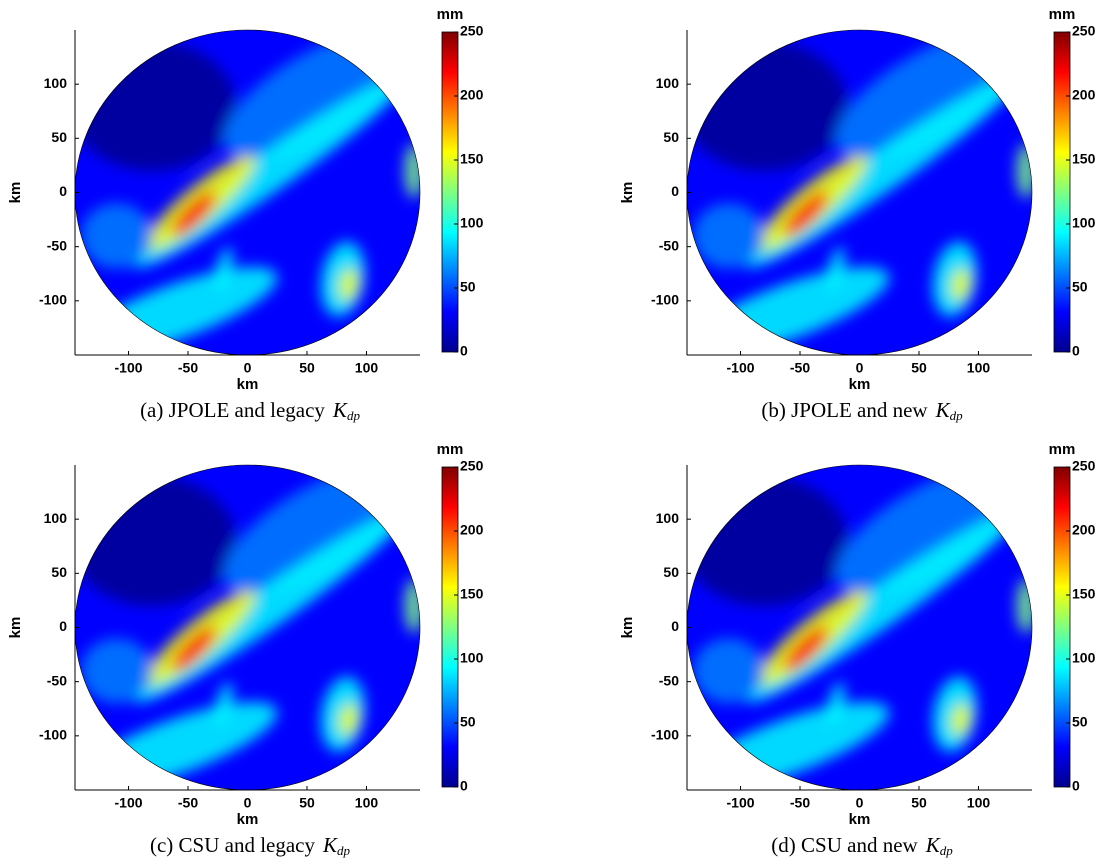 This screenshot has height=868, width=1120. I want to click on caption-text: (d) CSU and new, so click(844, 845).